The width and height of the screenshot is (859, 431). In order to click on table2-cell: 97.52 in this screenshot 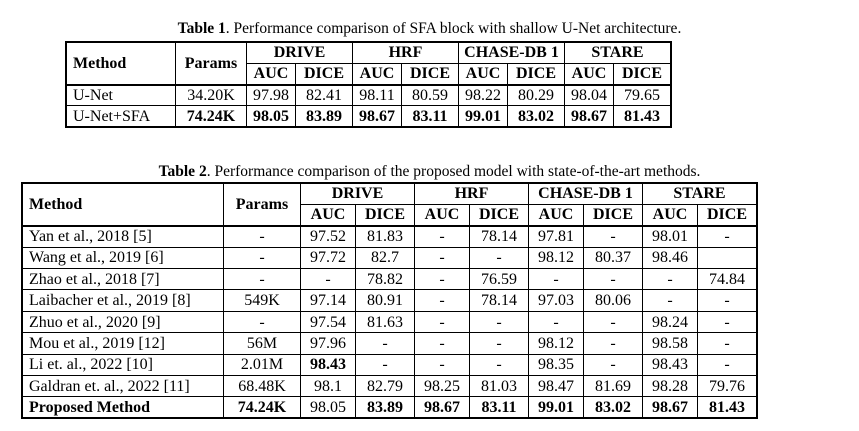, I will do `click(328, 236)`.